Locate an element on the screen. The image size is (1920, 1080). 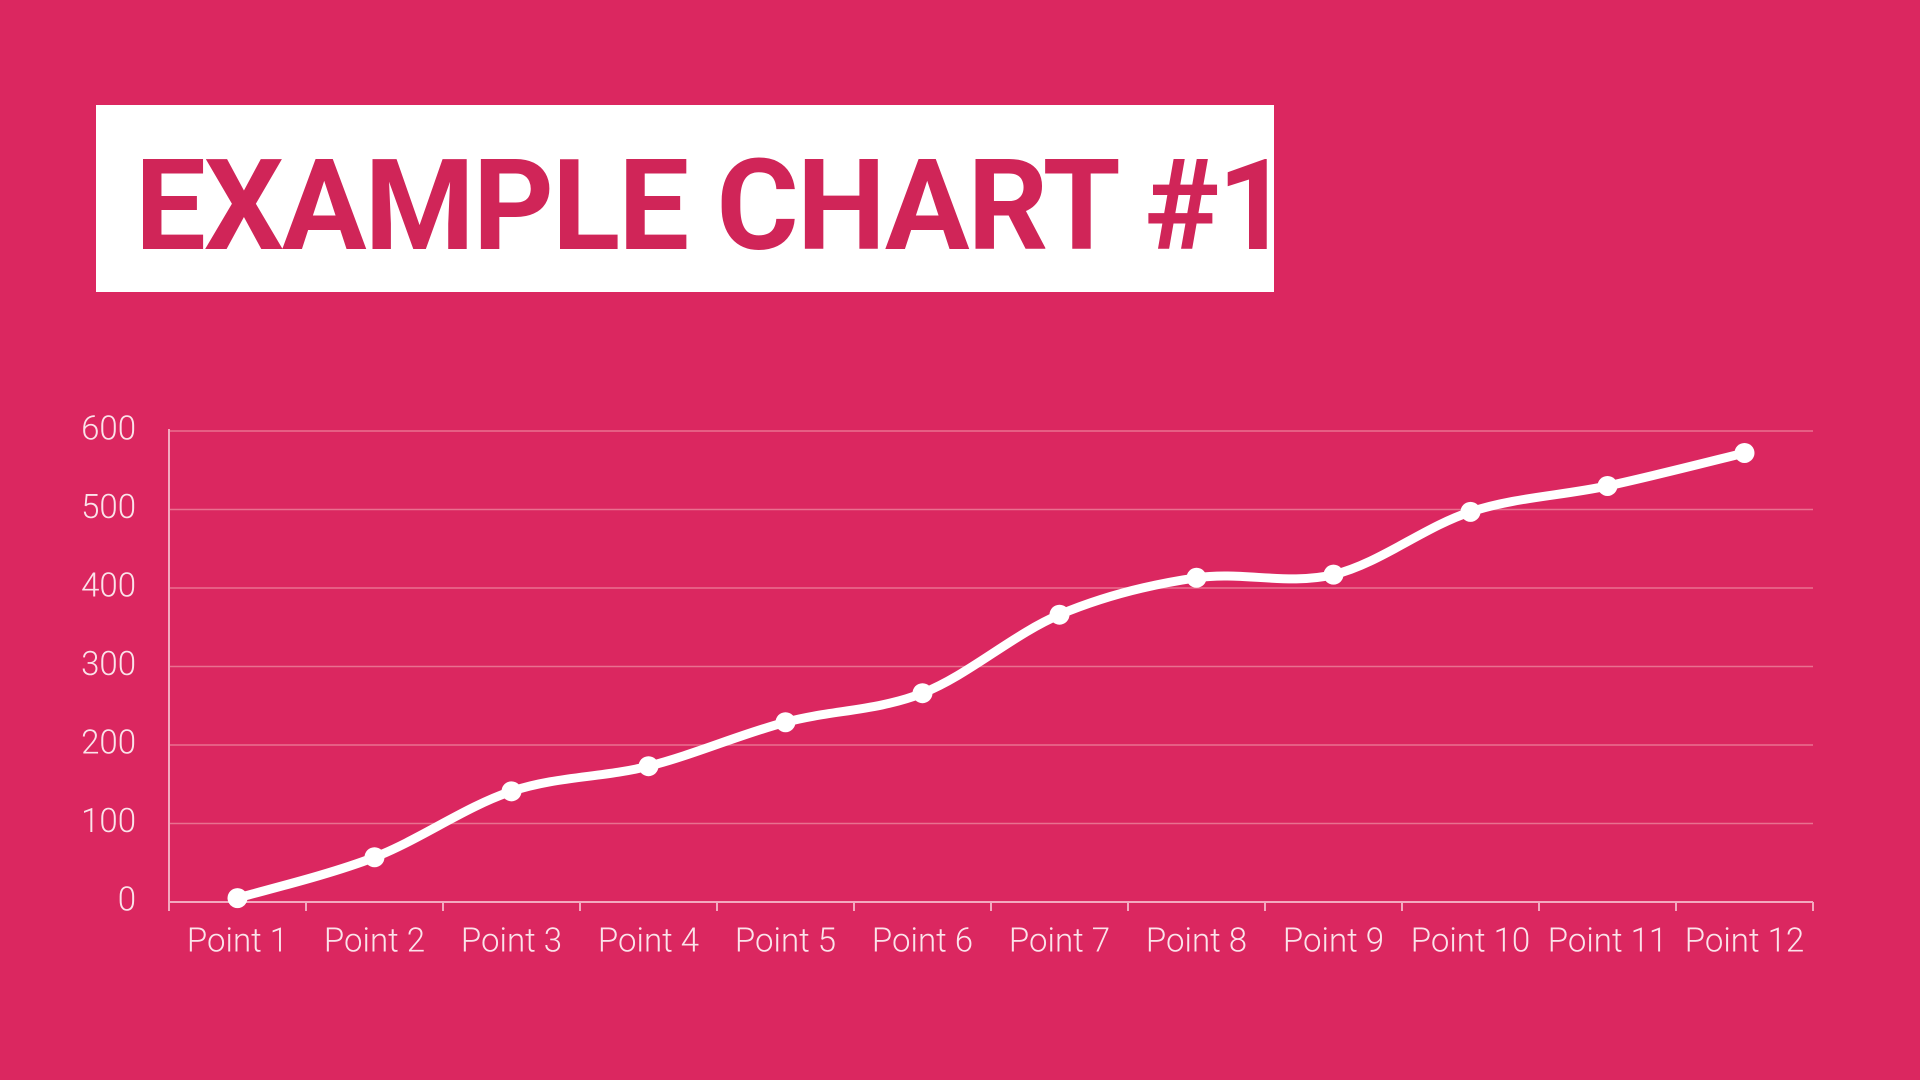
x-tick-label: Point 4 is located at coordinates (648, 941).